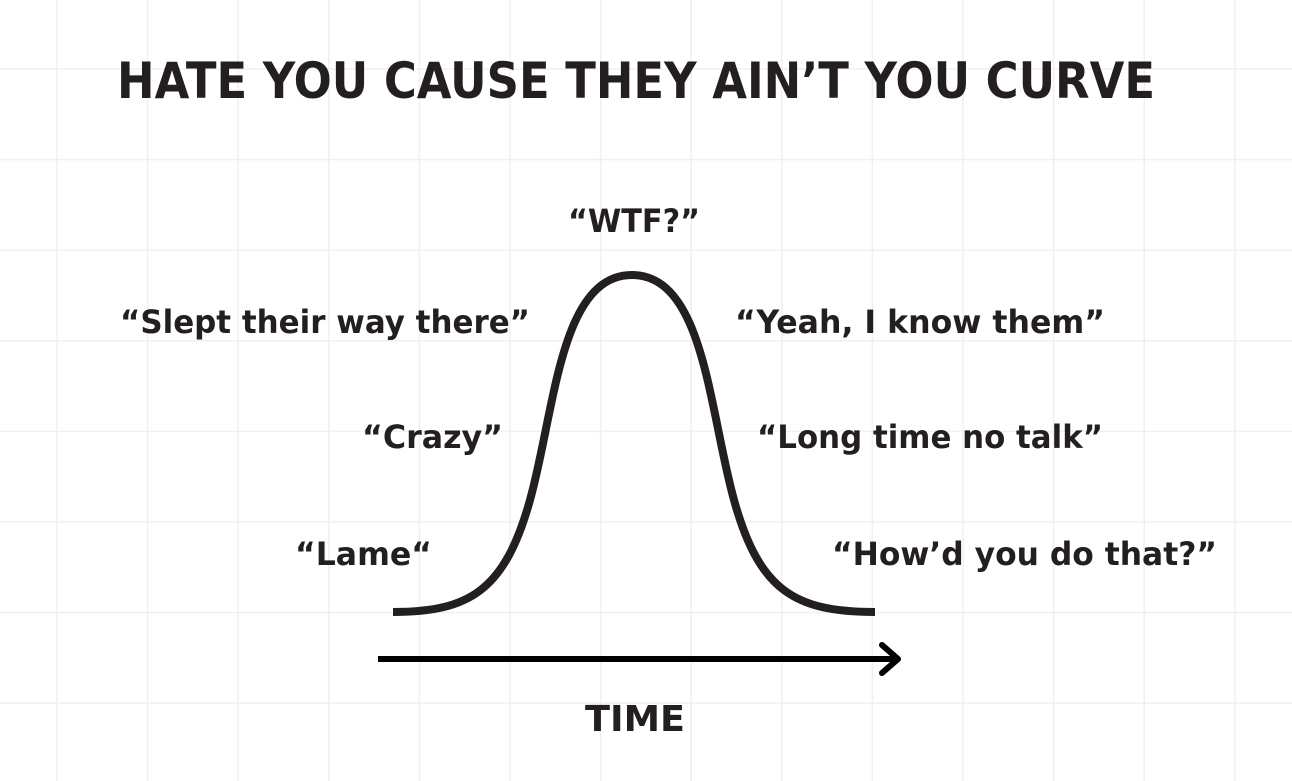 The image size is (1292, 781). Describe the element at coordinates (634, 221) in the screenshot. I see `label-peak: “WTF?”` at that location.